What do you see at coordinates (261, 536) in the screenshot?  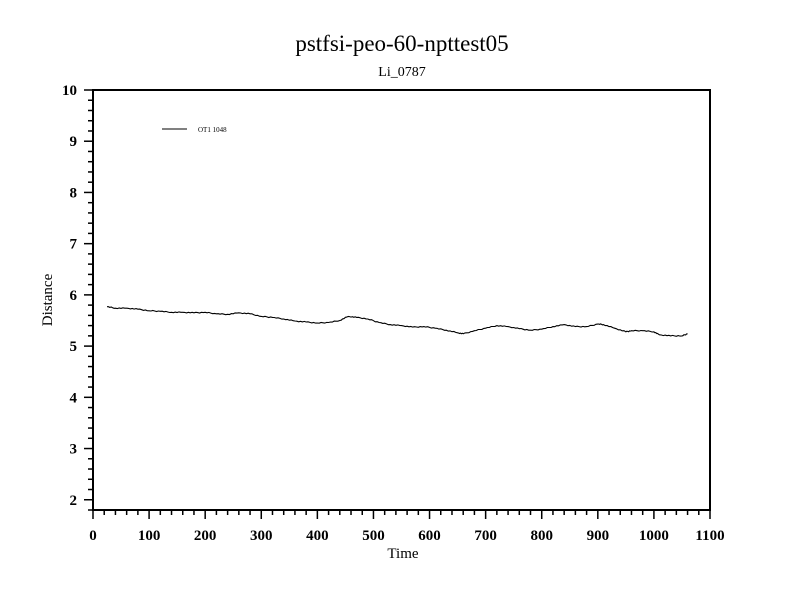 I see `x-tick-label: 300` at bounding box center [261, 536].